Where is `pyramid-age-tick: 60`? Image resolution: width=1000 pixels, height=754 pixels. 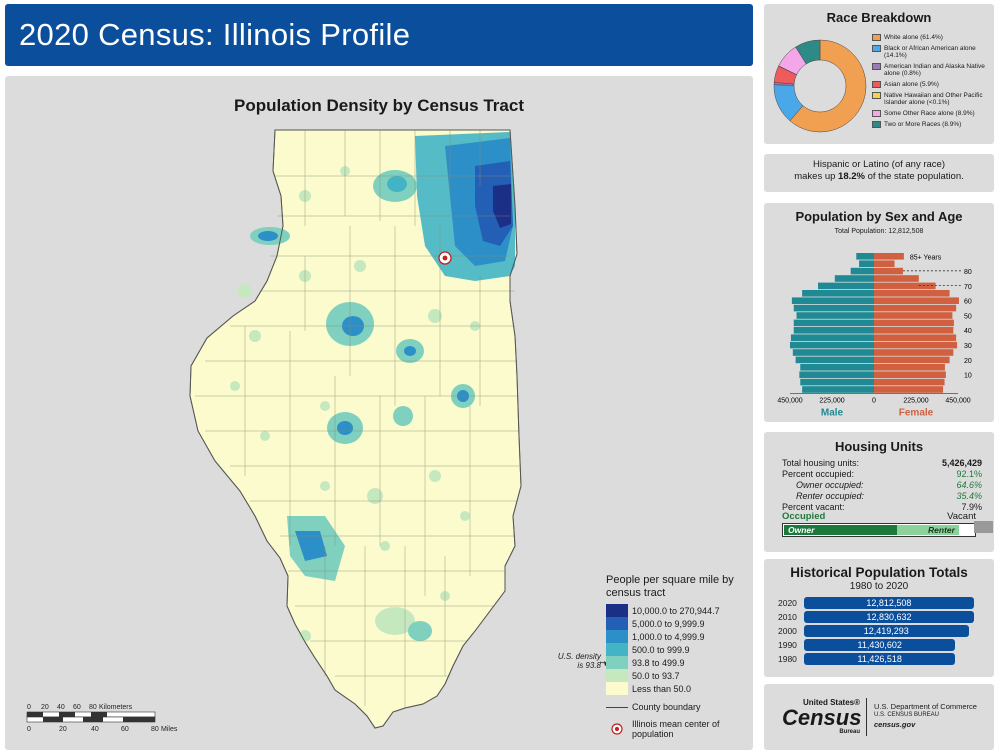 pyramid-age-tick: 60 is located at coordinates (968, 302).